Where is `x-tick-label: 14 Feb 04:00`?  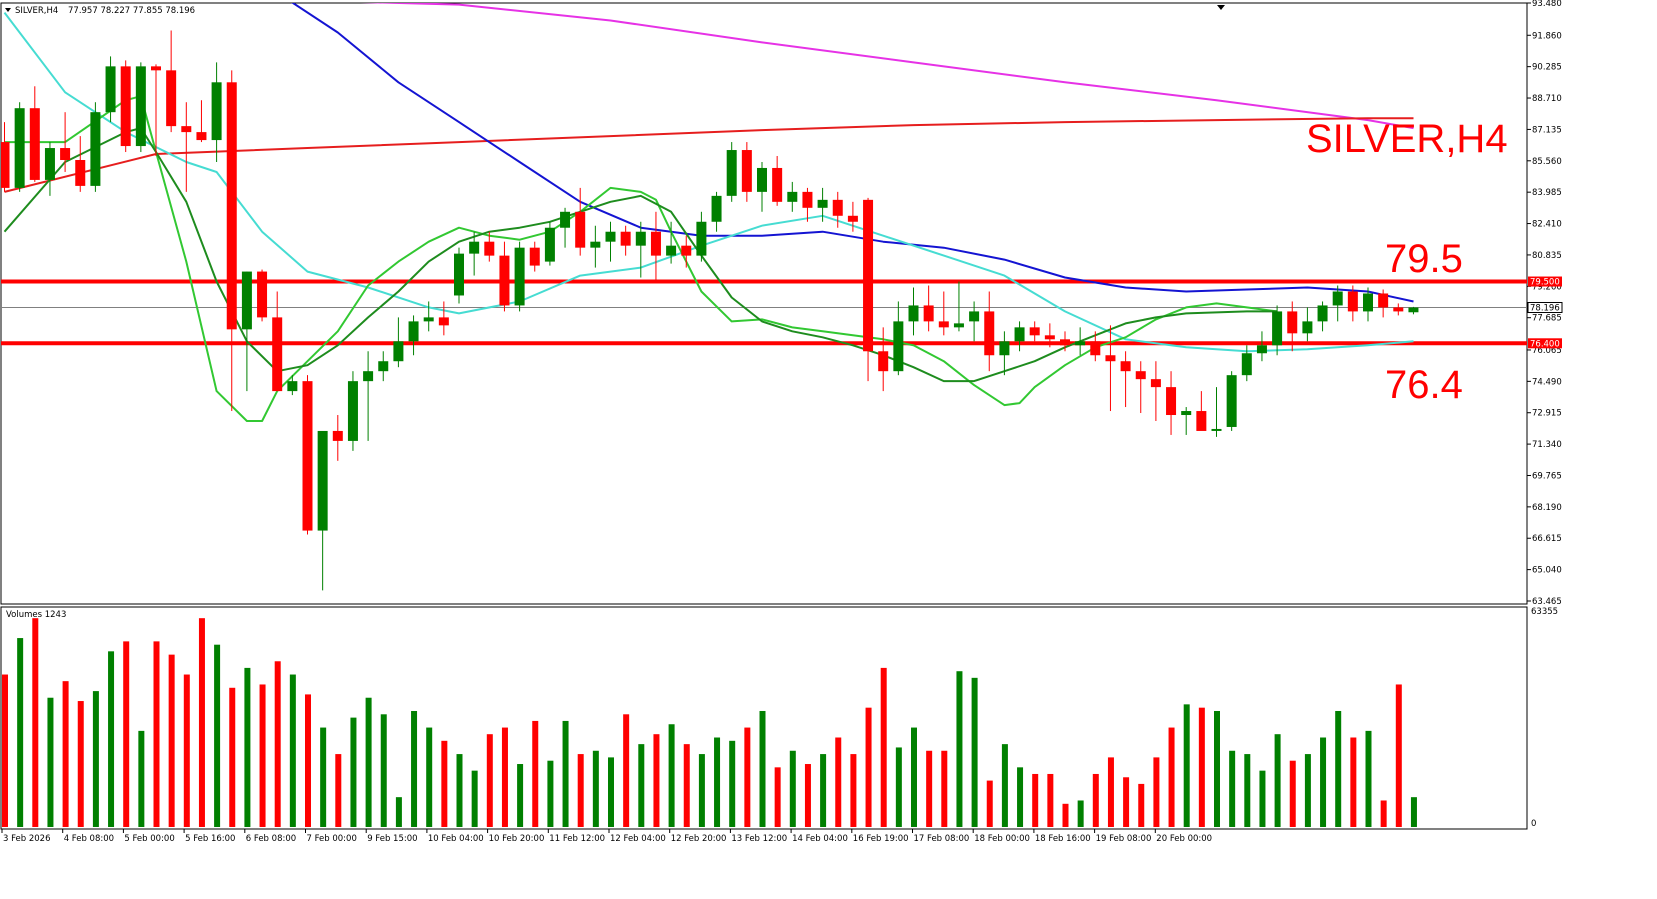
x-tick-label: 14 Feb 04:00 is located at coordinates (820, 839).